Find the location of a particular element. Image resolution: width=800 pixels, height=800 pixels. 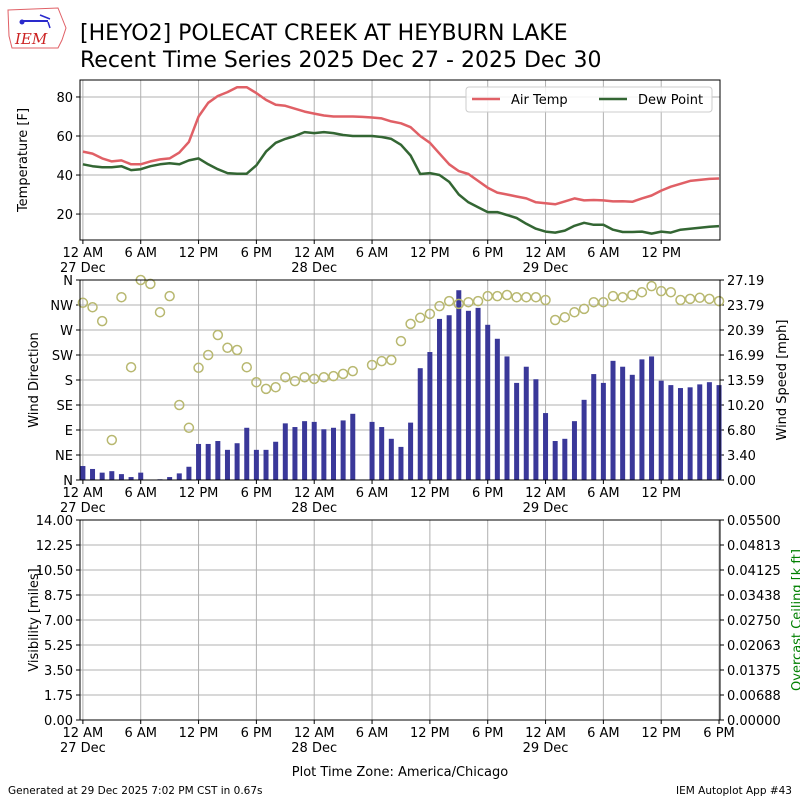

y-tick-label: 80 is located at coordinates (64, 98).